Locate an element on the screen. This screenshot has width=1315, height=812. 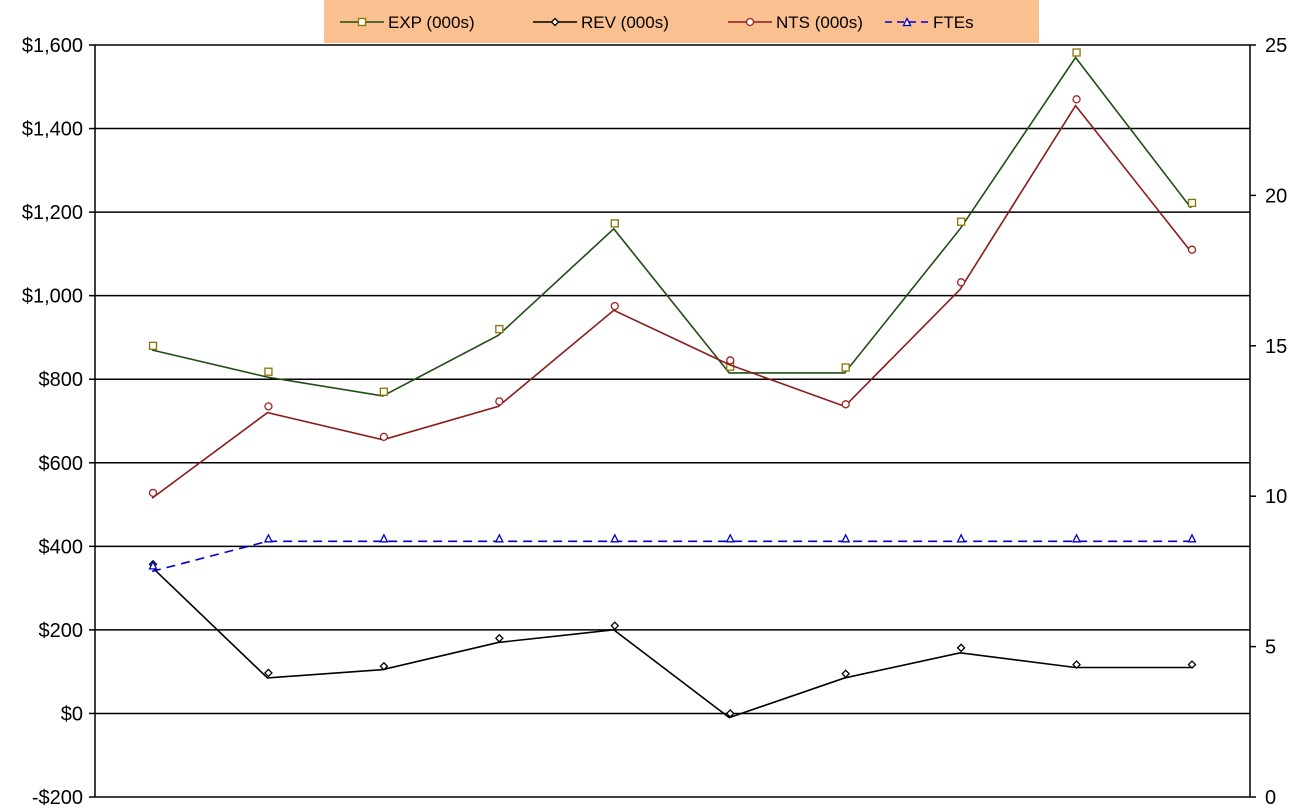
left-tick-label: -$200 is located at coordinates (57, 798).